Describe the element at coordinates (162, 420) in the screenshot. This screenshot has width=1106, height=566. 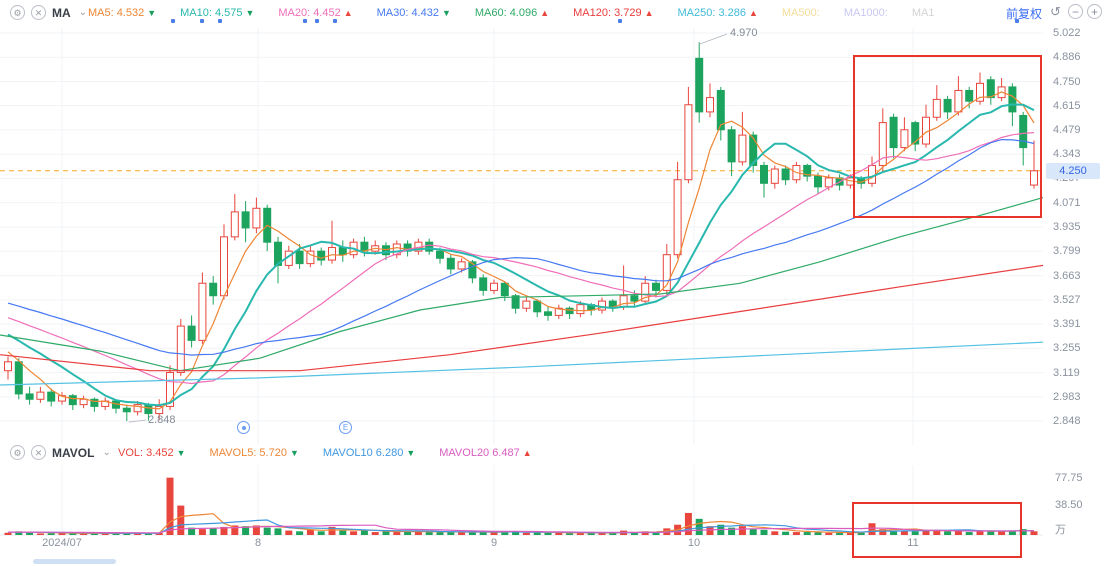
I see `low-price-annotation: 2.848` at that location.